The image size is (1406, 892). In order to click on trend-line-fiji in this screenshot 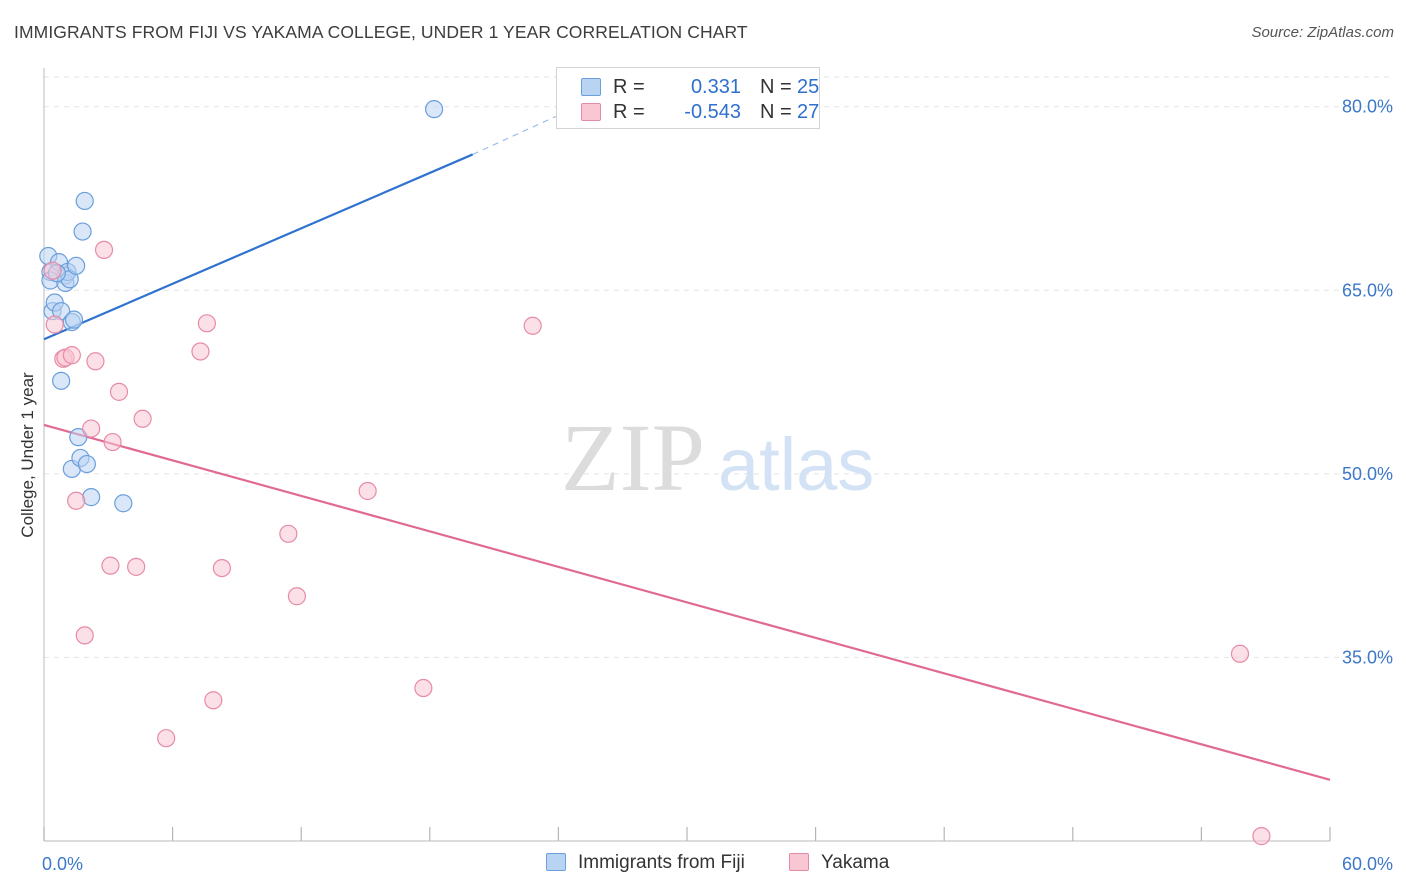, I will do `click(258, 247)`.